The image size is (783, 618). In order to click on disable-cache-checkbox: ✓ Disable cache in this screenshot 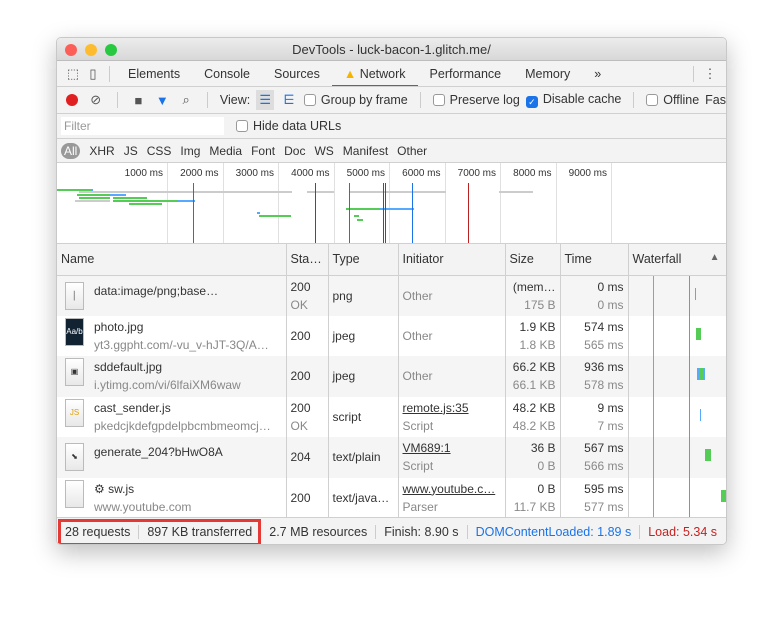, I will do `click(573, 100)`.